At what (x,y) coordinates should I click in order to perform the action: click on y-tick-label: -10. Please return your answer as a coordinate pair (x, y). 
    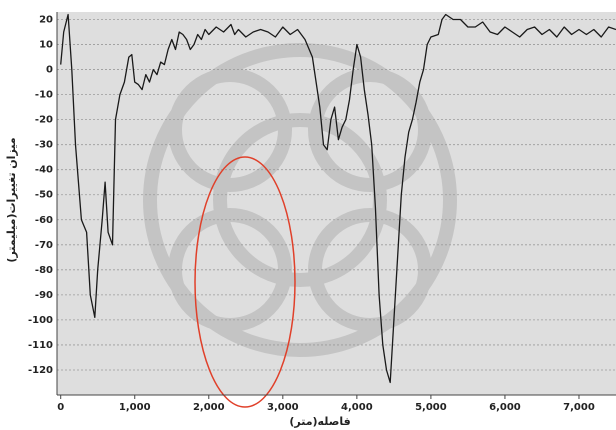
    Looking at the image, I should click on (44, 95).